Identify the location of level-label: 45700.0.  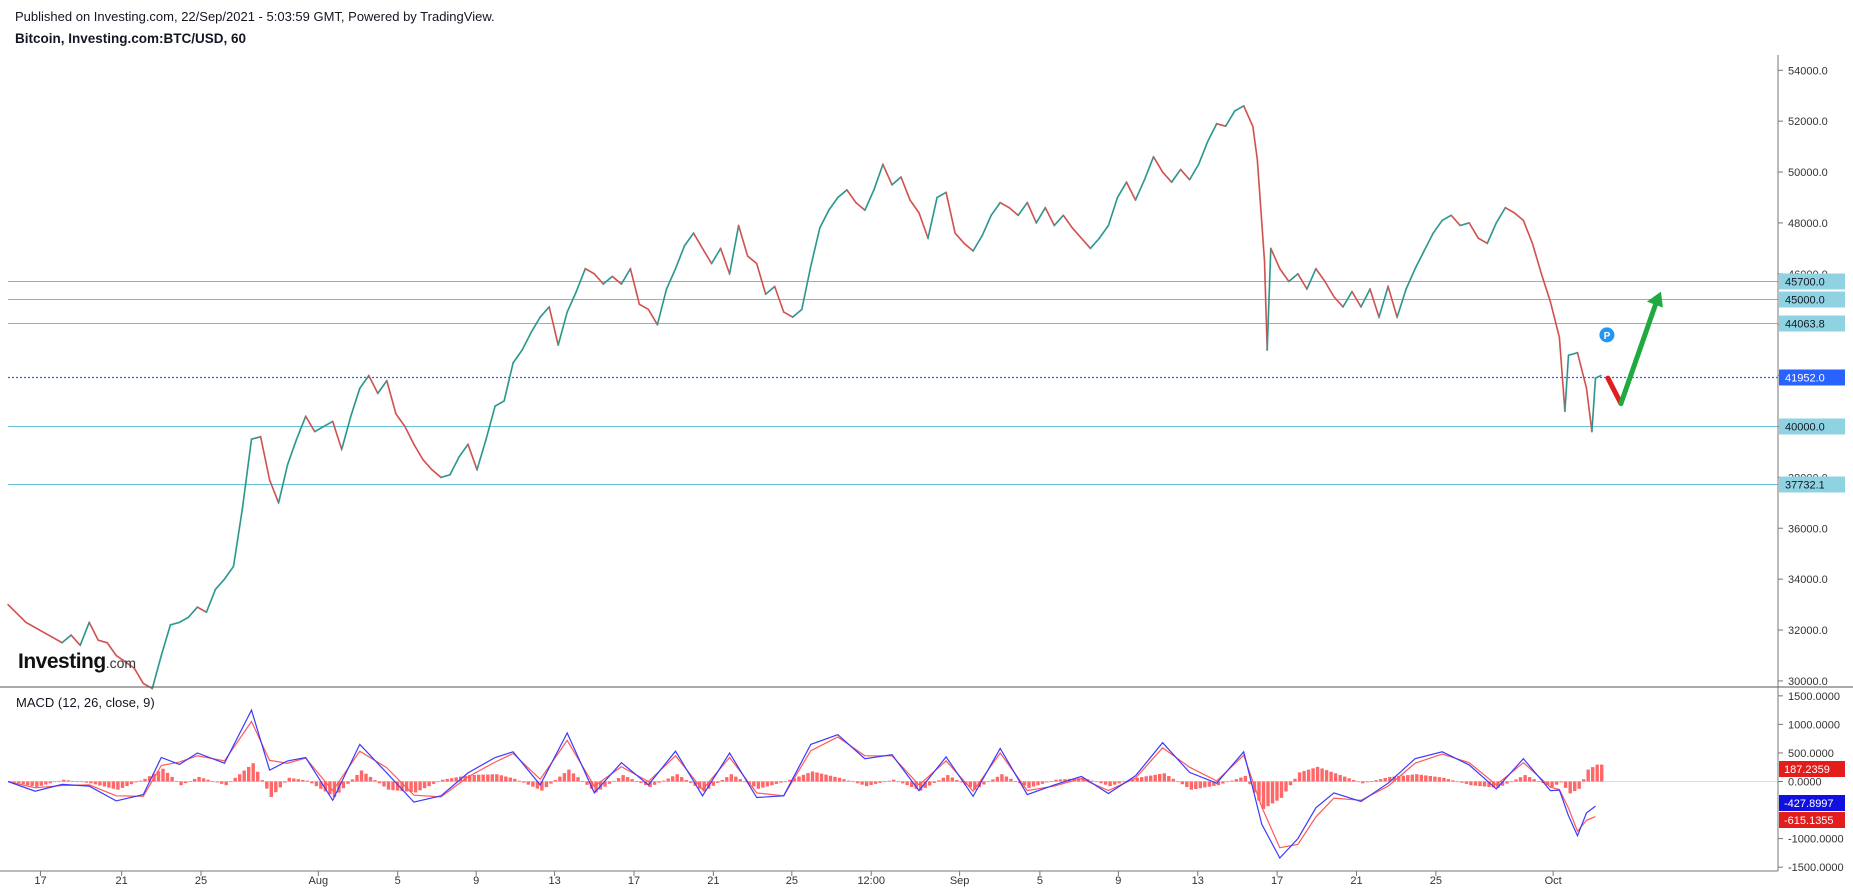
(1805, 283).